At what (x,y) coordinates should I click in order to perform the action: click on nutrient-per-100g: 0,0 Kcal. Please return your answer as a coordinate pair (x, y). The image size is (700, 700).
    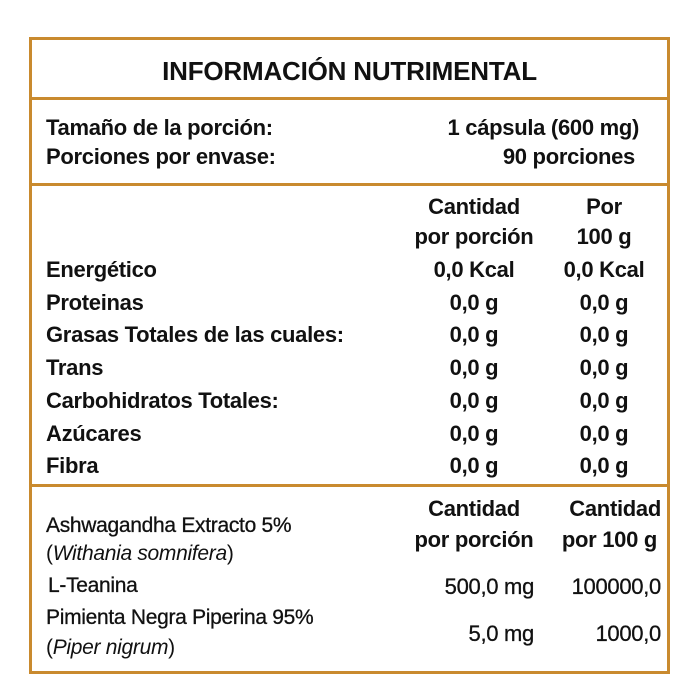
    Looking at the image, I should click on (604, 269).